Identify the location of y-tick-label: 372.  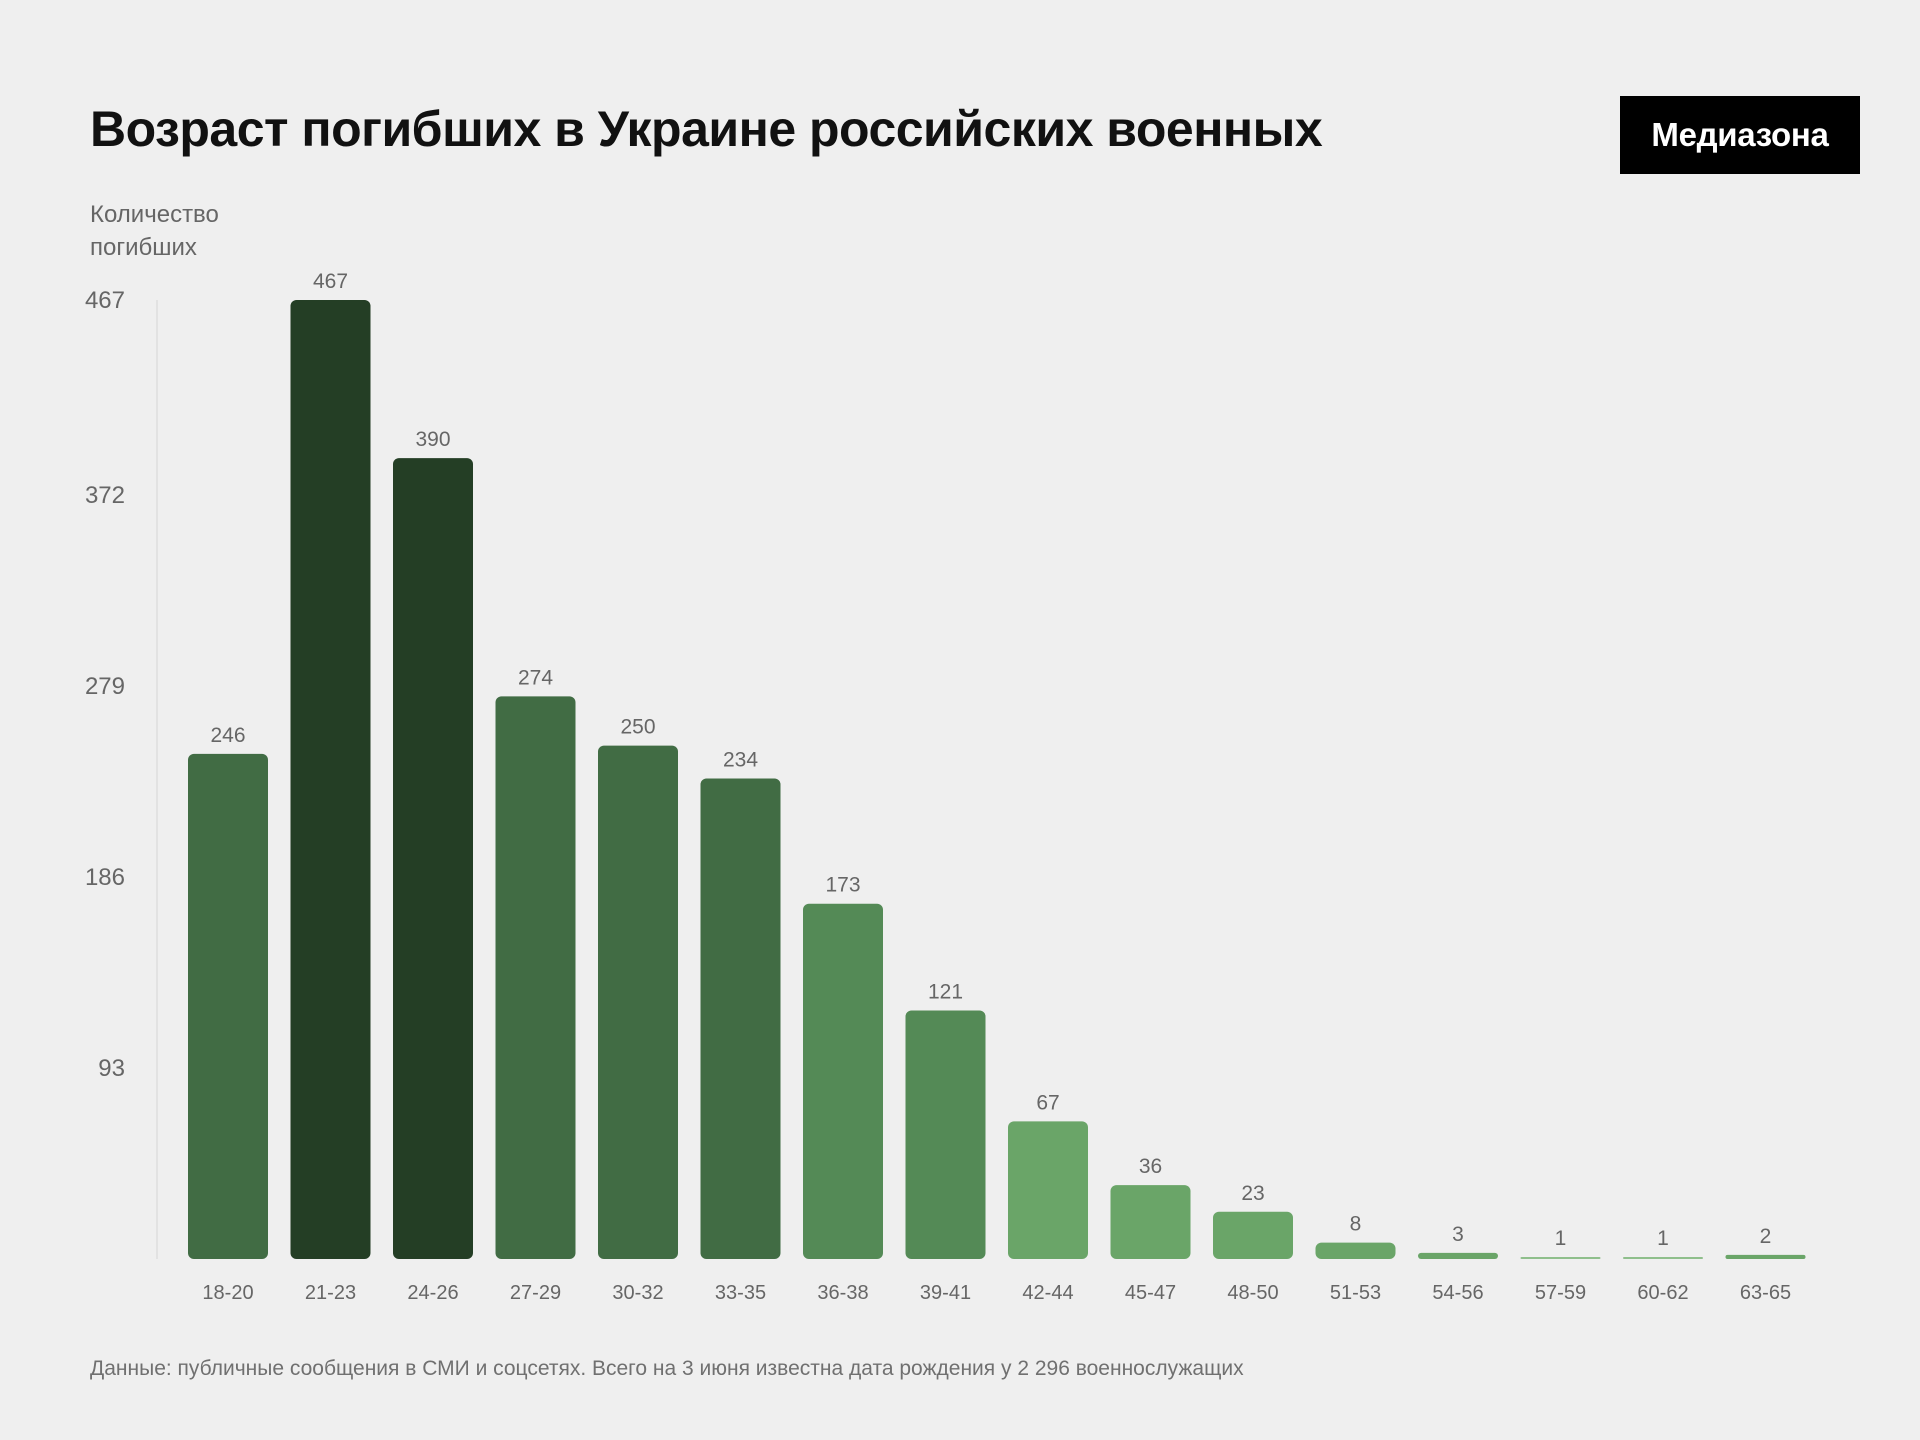
(105, 495).